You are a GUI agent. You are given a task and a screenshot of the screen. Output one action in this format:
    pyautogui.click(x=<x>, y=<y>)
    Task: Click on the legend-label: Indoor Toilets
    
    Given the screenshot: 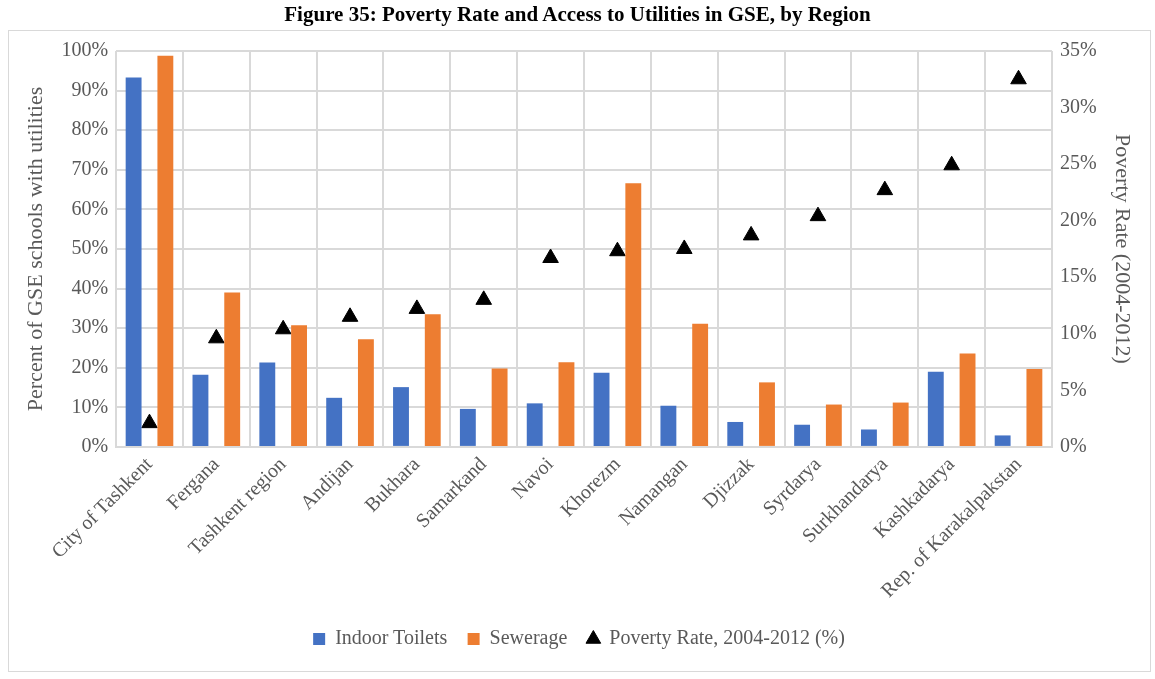 What is the action you would take?
    pyautogui.click(x=391, y=637)
    